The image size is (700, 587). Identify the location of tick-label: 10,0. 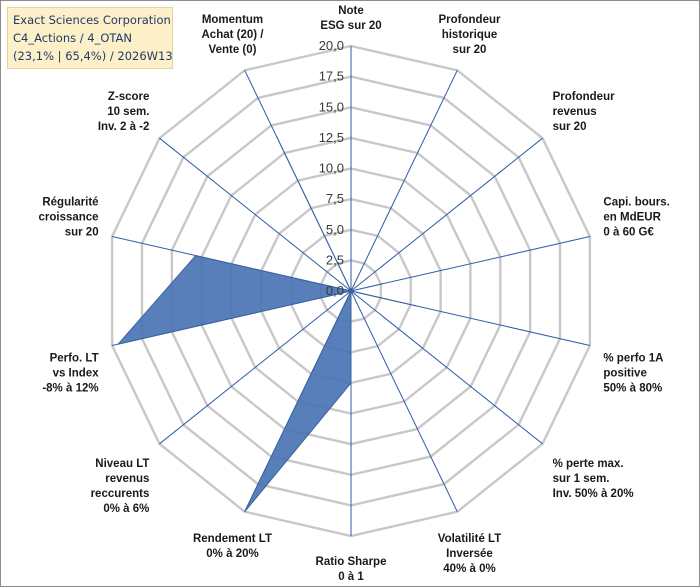
(331, 168).